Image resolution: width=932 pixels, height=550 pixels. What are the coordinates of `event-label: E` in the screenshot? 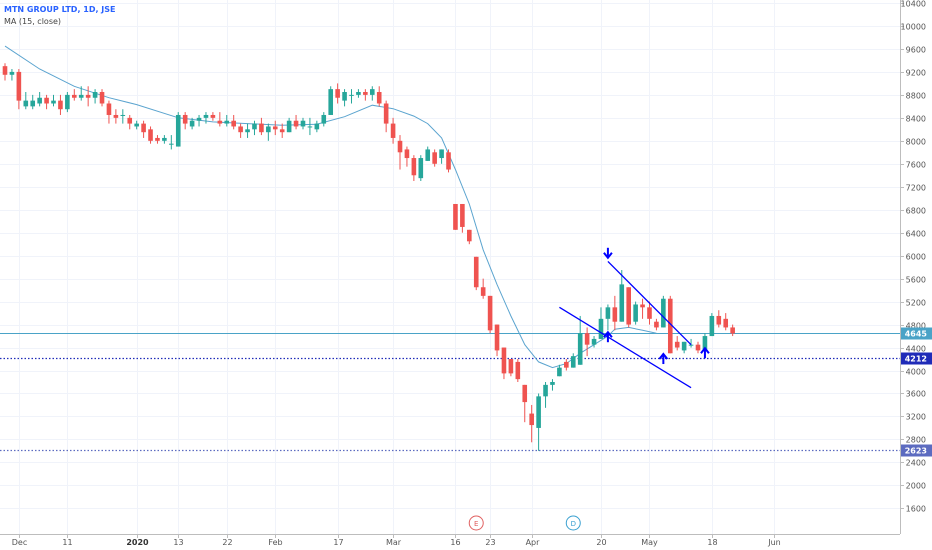 It's located at (476, 524).